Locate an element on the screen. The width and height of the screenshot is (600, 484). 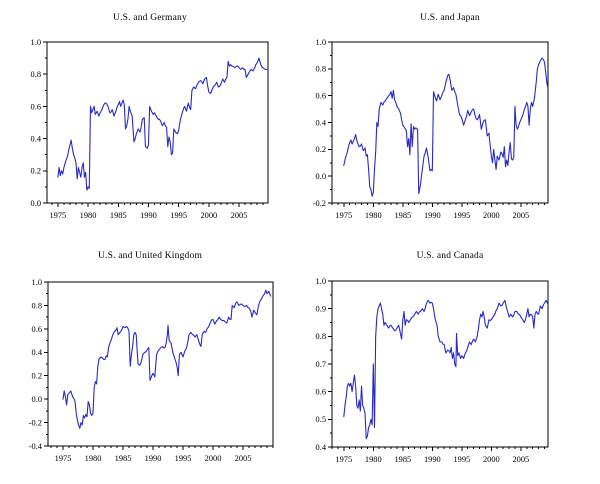
chart-title-us-japan: U.S. and Japan is located at coordinates (450, 18).